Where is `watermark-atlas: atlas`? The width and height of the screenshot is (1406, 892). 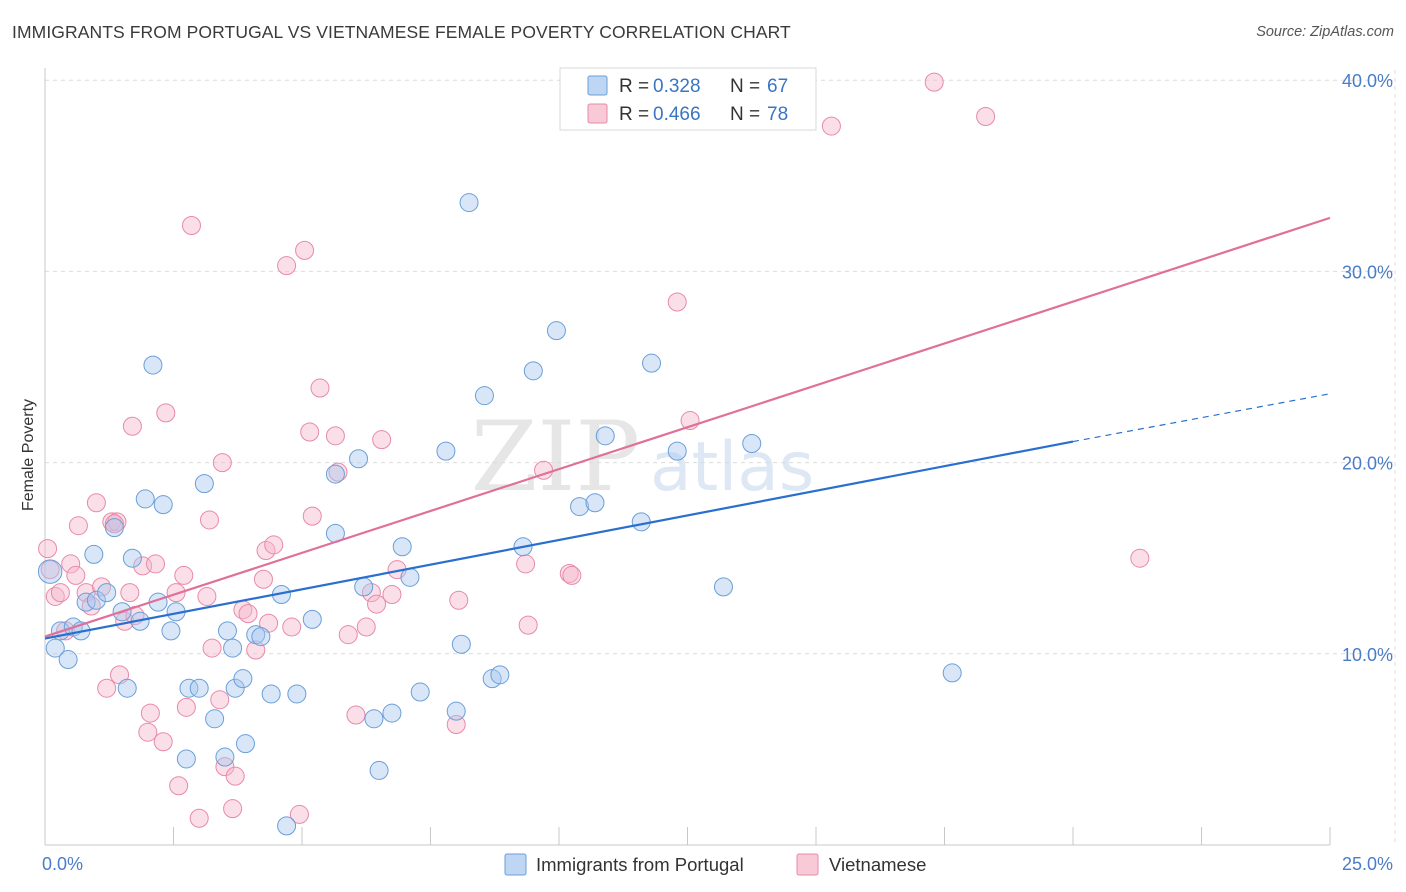 watermark-atlas: atlas is located at coordinates (732, 467).